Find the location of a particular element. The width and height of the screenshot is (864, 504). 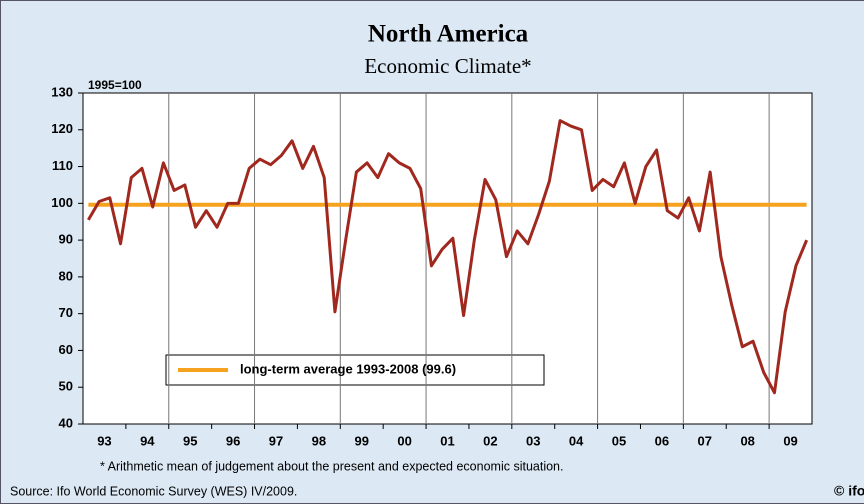

x-tick-label: 97 is located at coordinates (276, 440).